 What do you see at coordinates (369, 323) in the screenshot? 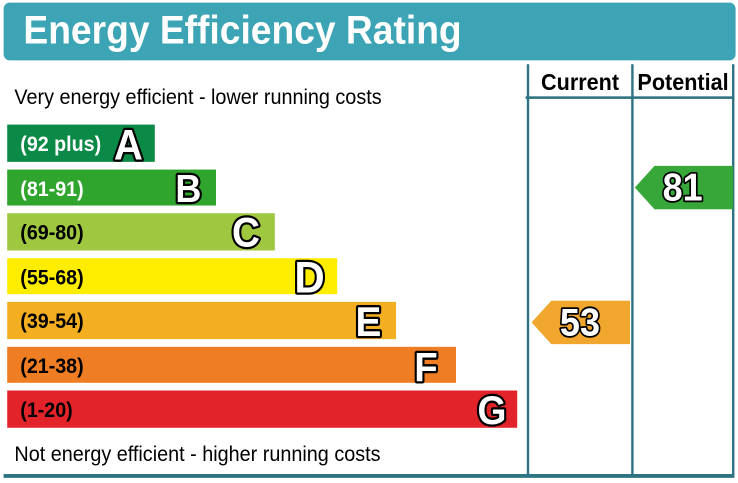
I see `svg-text: E` at bounding box center [369, 323].